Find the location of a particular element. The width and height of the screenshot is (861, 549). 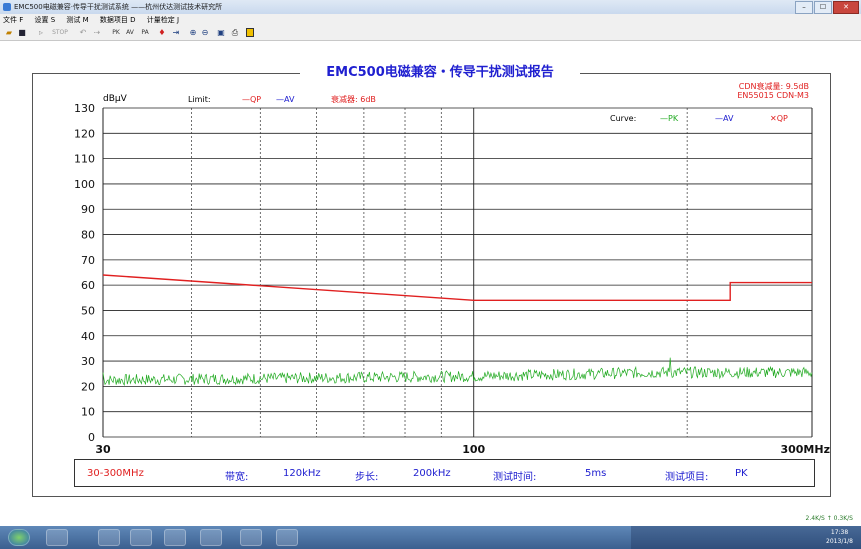

taskbar-app-browser is located at coordinates (109, 537).